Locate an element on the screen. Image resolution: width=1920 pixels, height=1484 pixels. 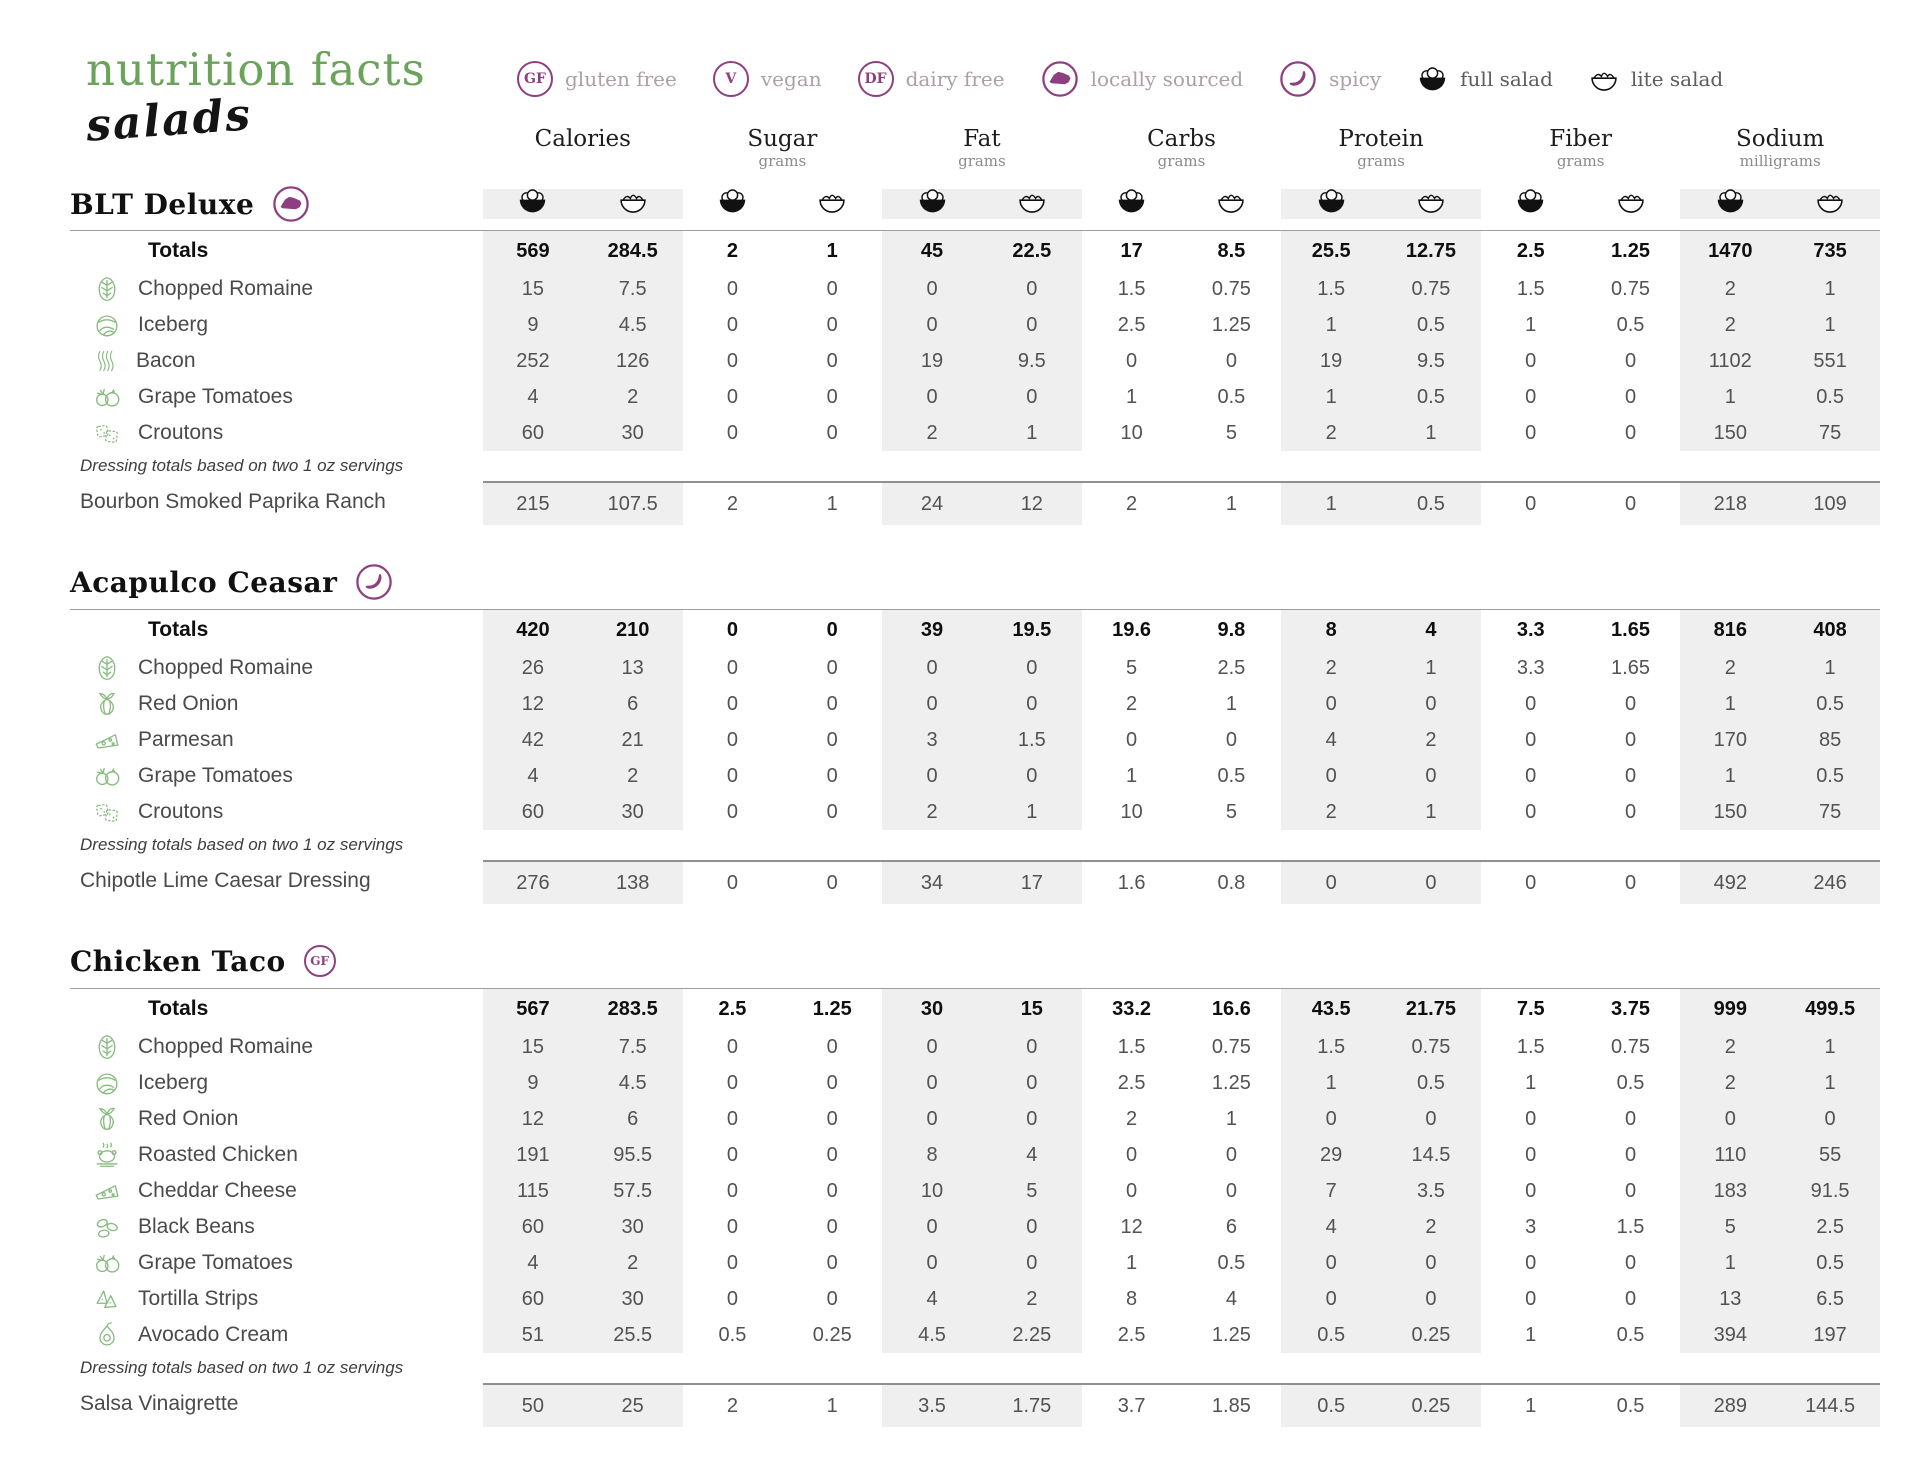
value-group: 115 57.5 is located at coordinates (583, 1191).